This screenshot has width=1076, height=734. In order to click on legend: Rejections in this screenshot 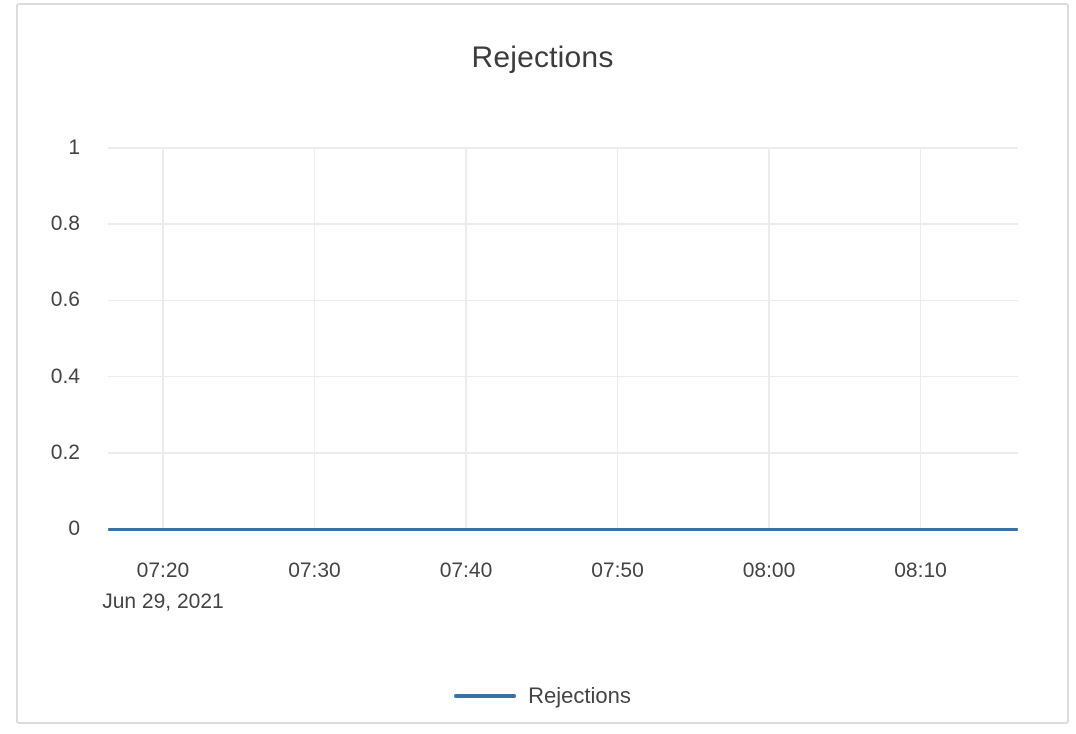, I will do `click(542, 696)`.